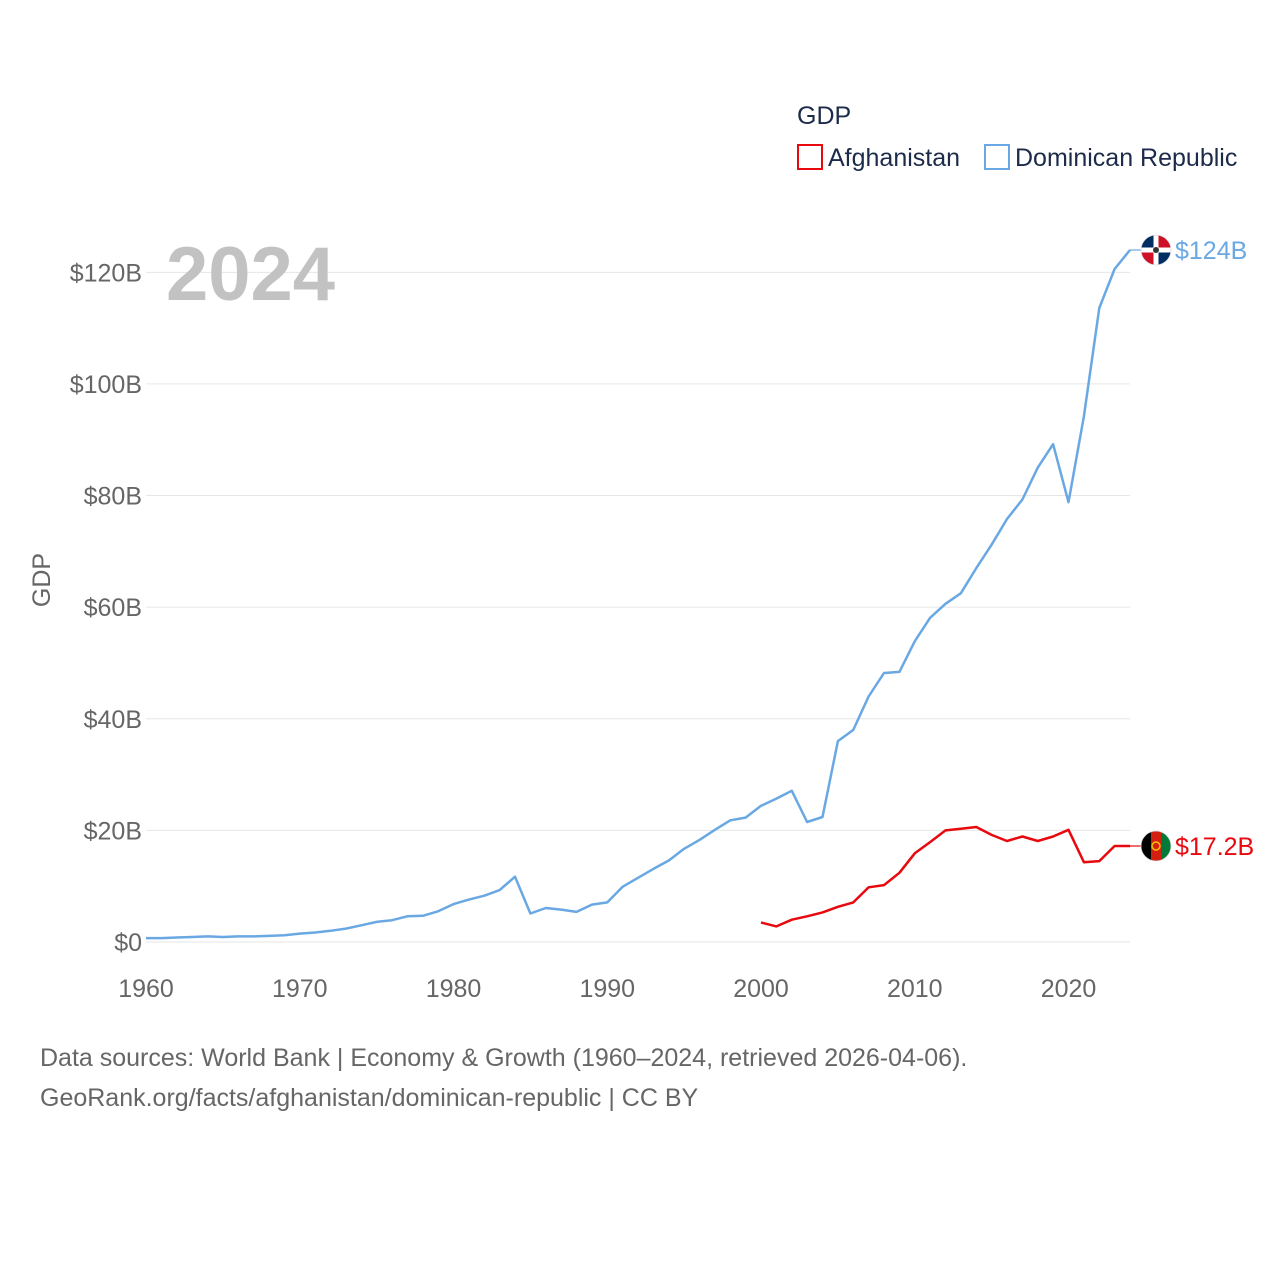  What do you see at coordinates (113, 720) in the screenshot?
I see `y-tick-label: $40B` at bounding box center [113, 720].